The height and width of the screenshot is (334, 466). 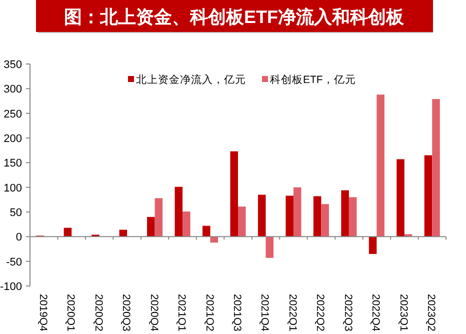 What do you see at coordinates (313, 80) in the screenshot?
I see `legend-label: 科创板ETF，亿元` at bounding box center [313, 80].